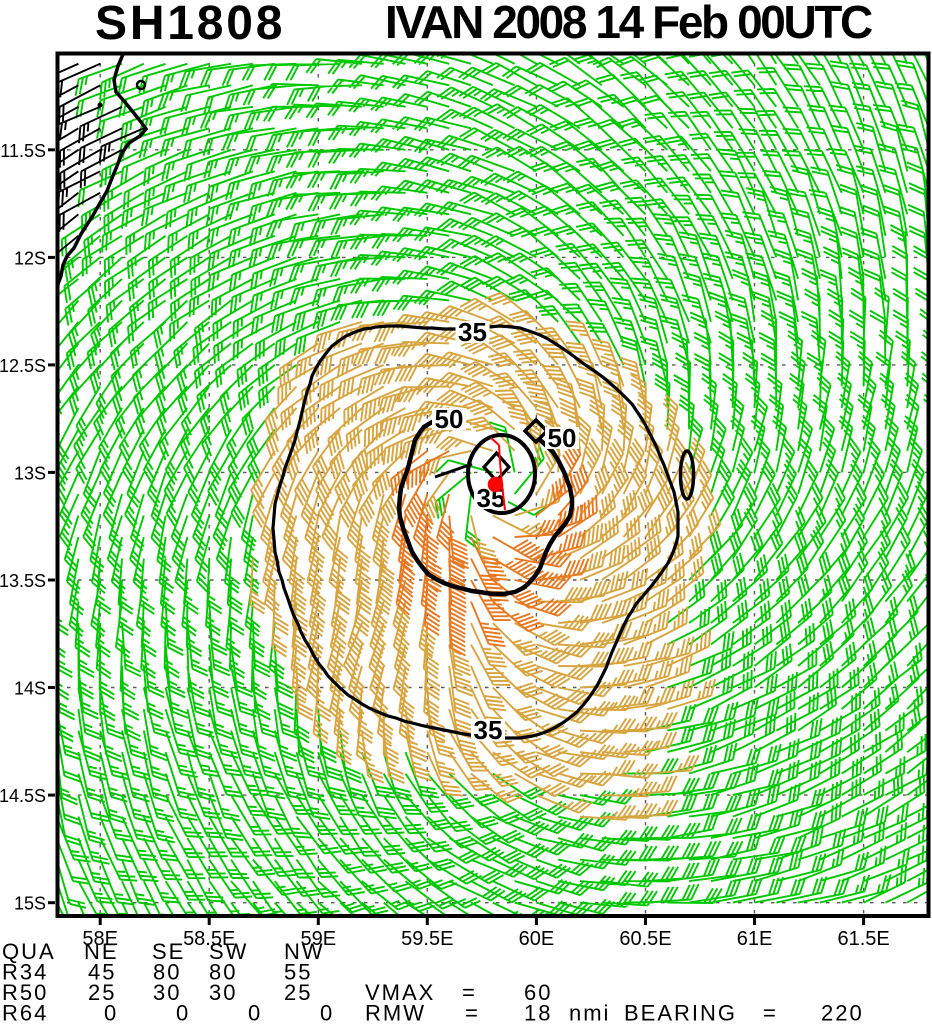 This screenshot has width=932, height=1025. What do you see at coordinates (190, 25) in the screenshot?
I see `svg-text: SH1808` at bounding box center [190, 25].